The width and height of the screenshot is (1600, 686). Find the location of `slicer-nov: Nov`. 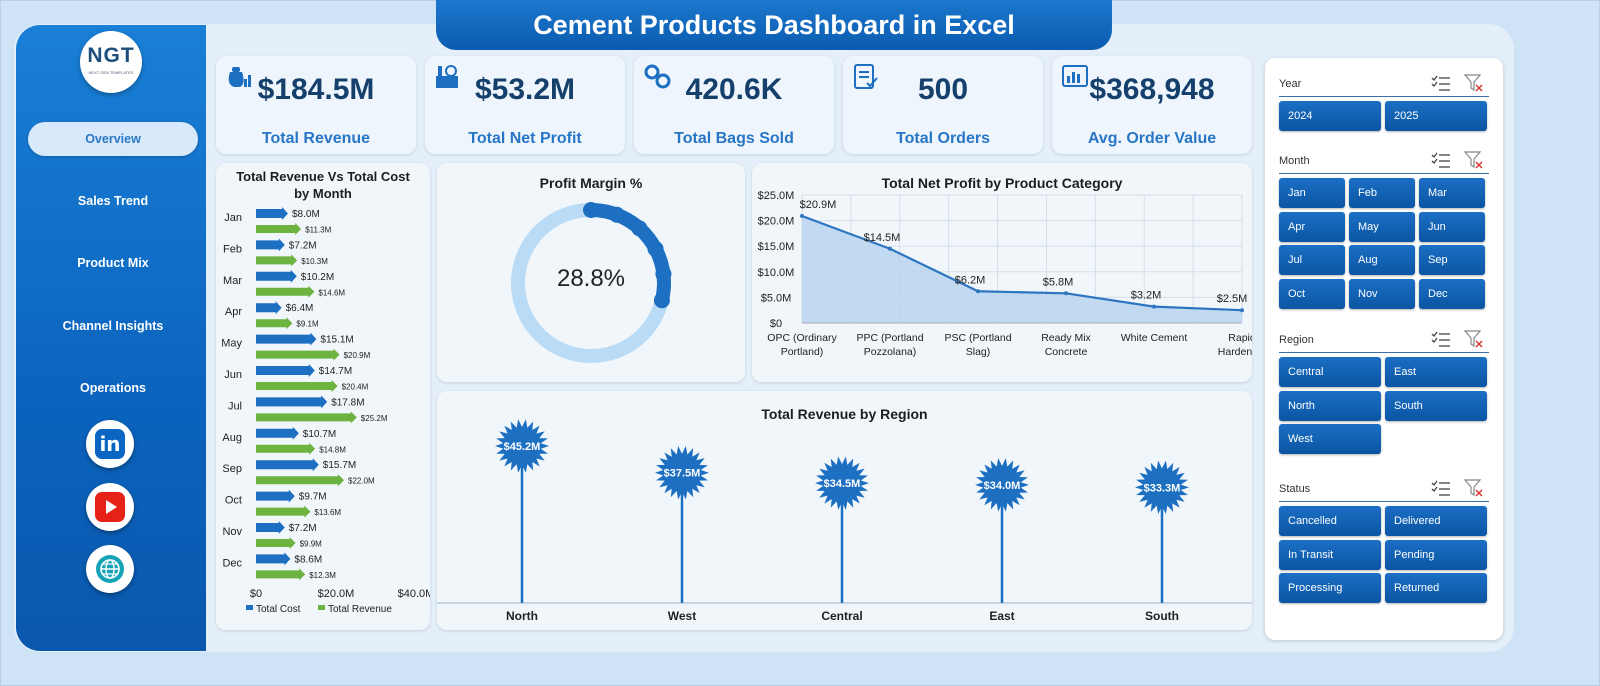

slicer-nov: Nov is located at coordinates (1382, 293).